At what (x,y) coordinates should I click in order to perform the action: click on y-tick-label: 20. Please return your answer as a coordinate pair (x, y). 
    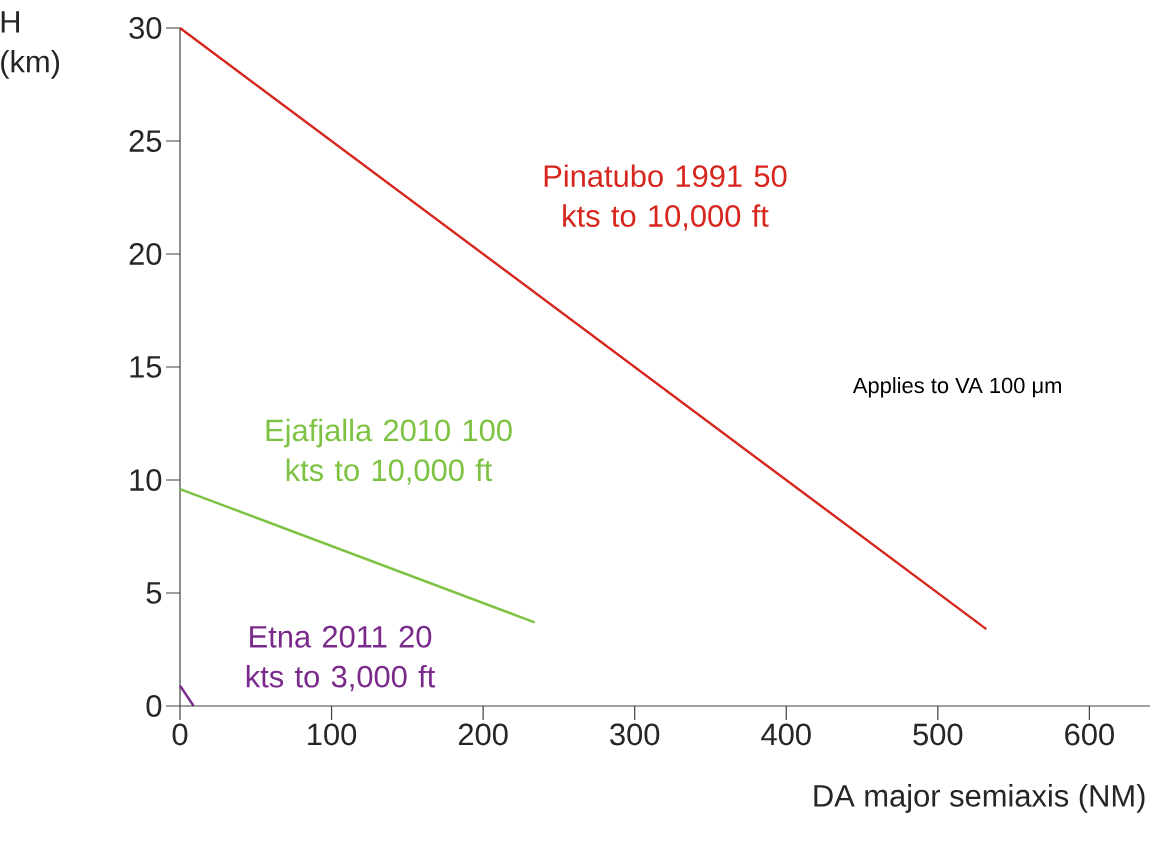
    Looking at the image, I should click on (145, 254).